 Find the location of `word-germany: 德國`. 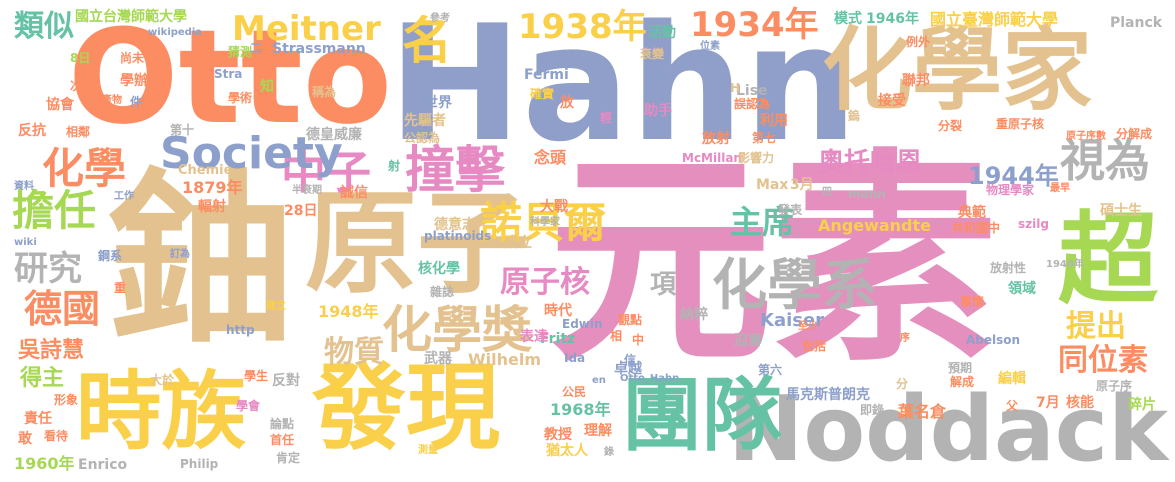

word-germany: 德國 is located at coordinates (62, 309).